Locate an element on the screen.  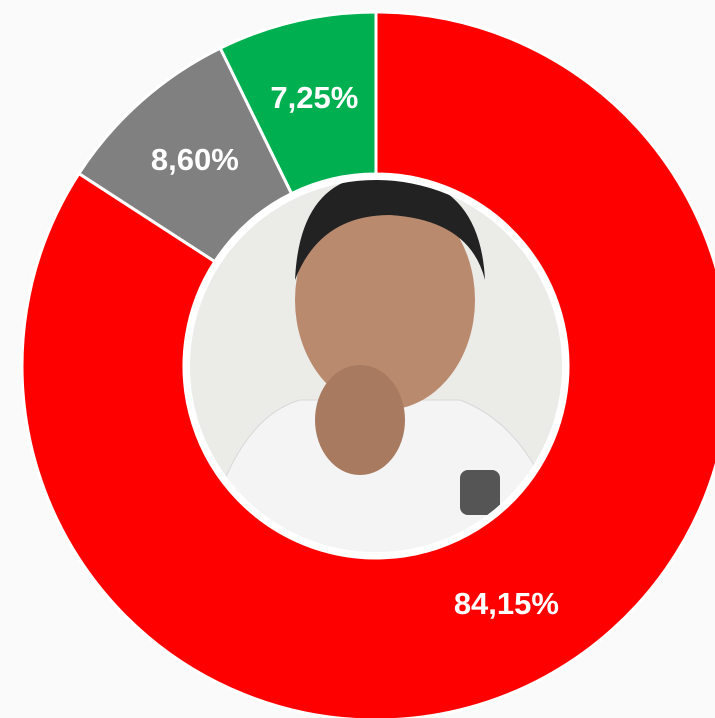
slice-label: 8,60% is located at coordinates (195, 159).